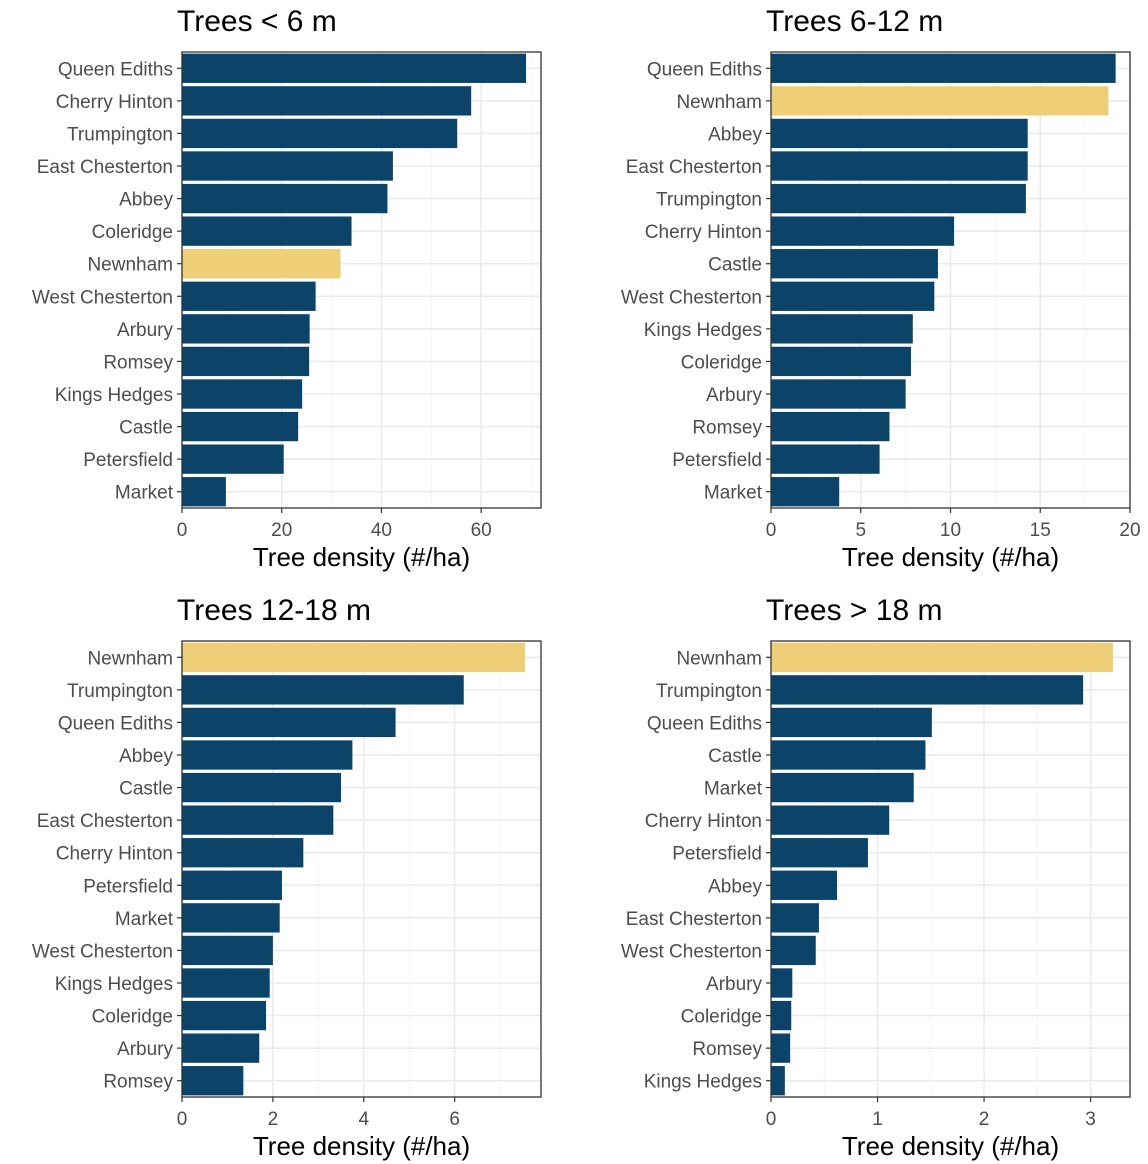 The image size is (1148, 1164). What do you see at coordinates (984, 1119) in the screenshot?
I see `x-tick-label: 2` at bounding box center [984, 1119].